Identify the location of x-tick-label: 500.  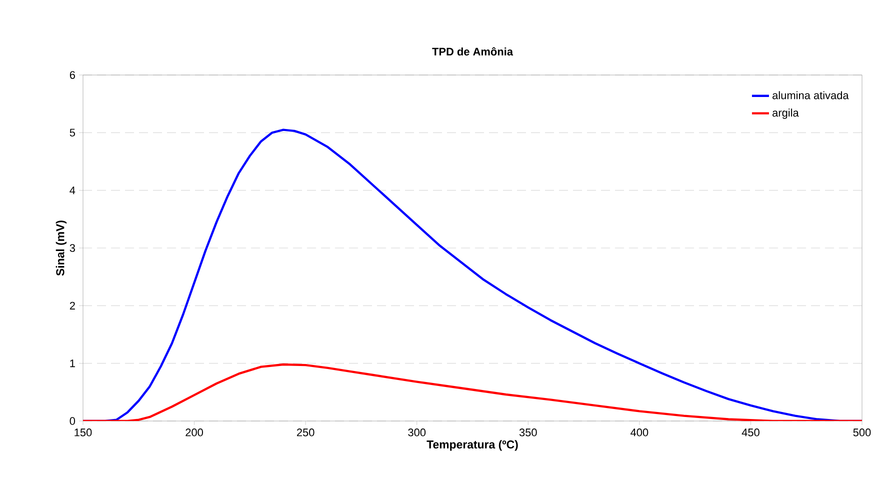
(862, 432).